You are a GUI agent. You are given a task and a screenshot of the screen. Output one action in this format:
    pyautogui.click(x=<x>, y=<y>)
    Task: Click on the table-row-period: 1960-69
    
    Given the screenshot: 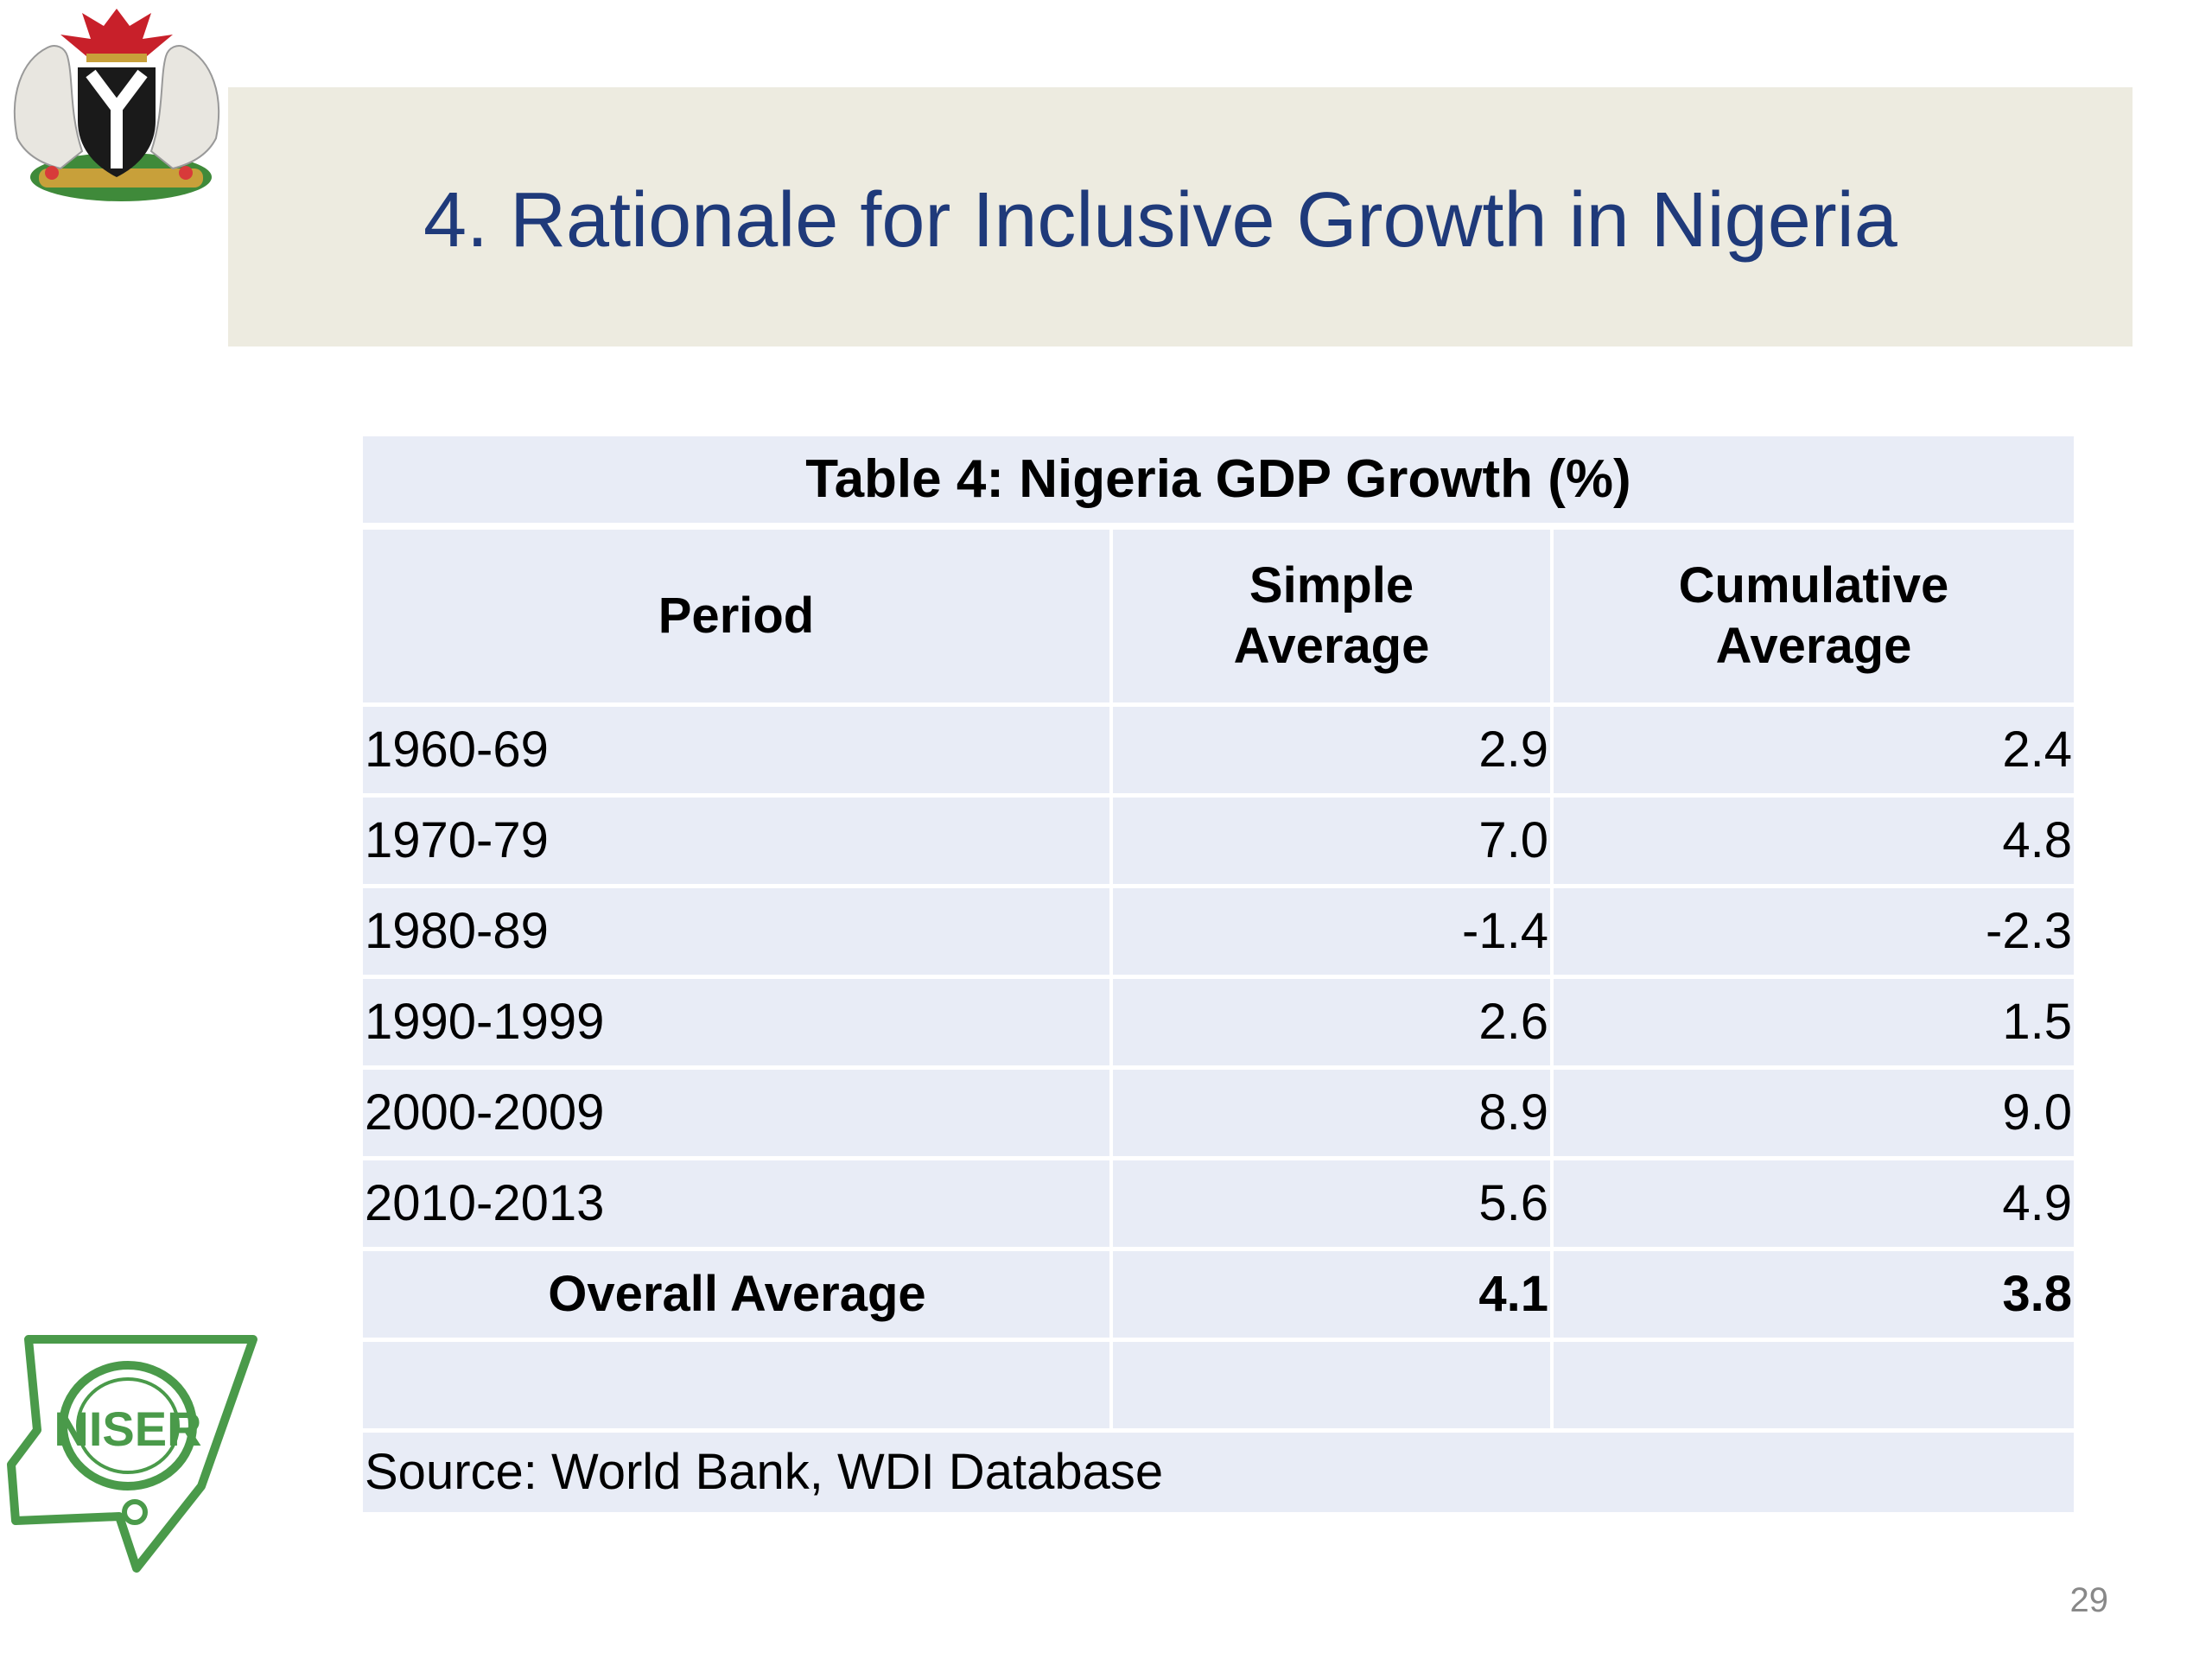 What is the action you would take?
    pyautogui.click(x=736, y=750)
    